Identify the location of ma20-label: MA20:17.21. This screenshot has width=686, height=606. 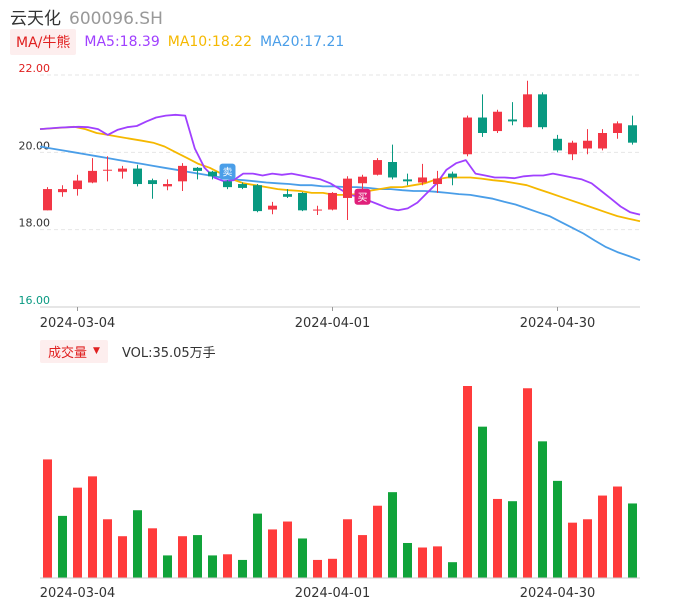
(302, 42).